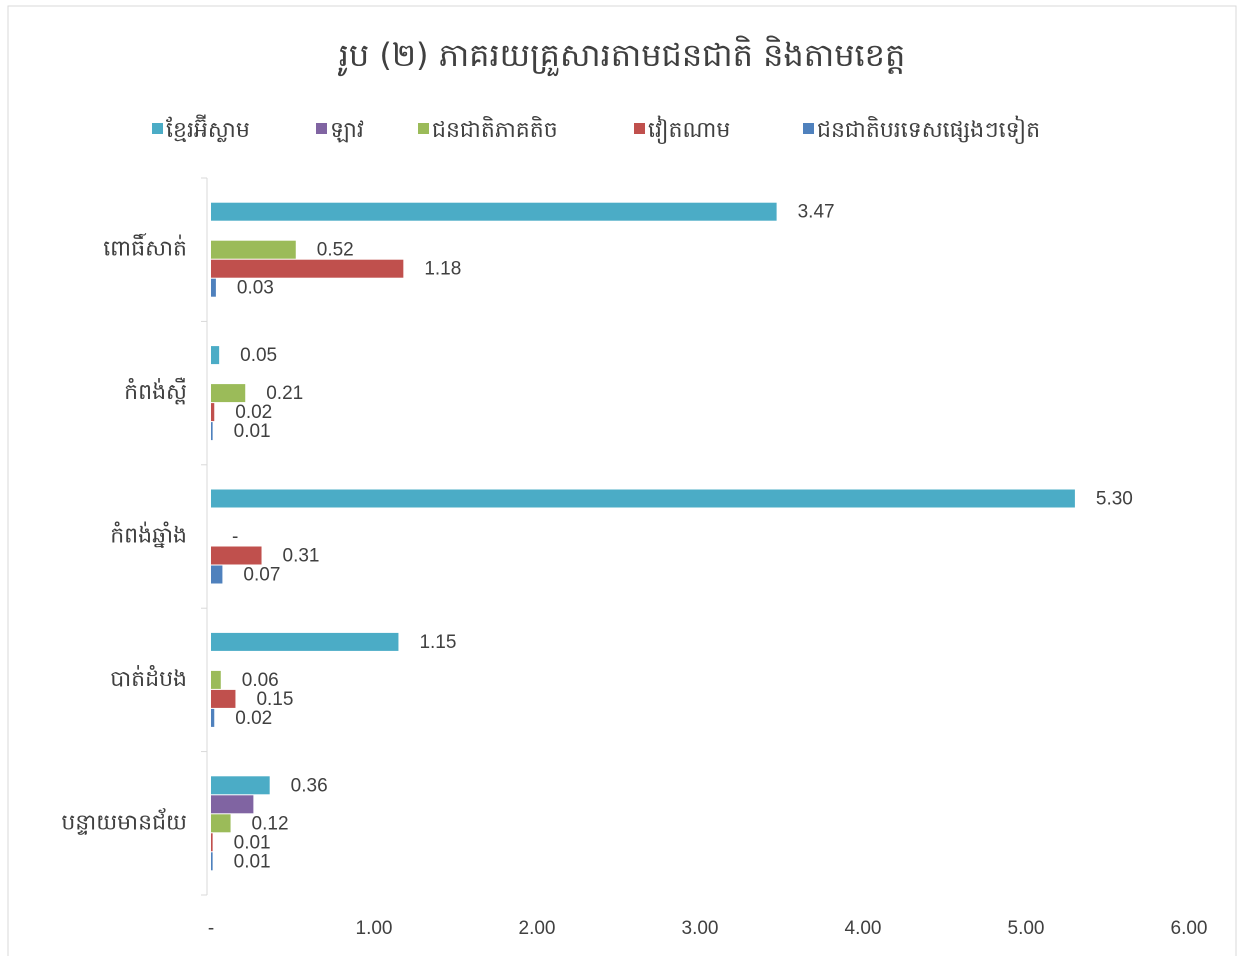  What do you see at coordinates (437, 642) in the screenshot?
I see `value-label: 1.15` at bounding box center [437, 642].